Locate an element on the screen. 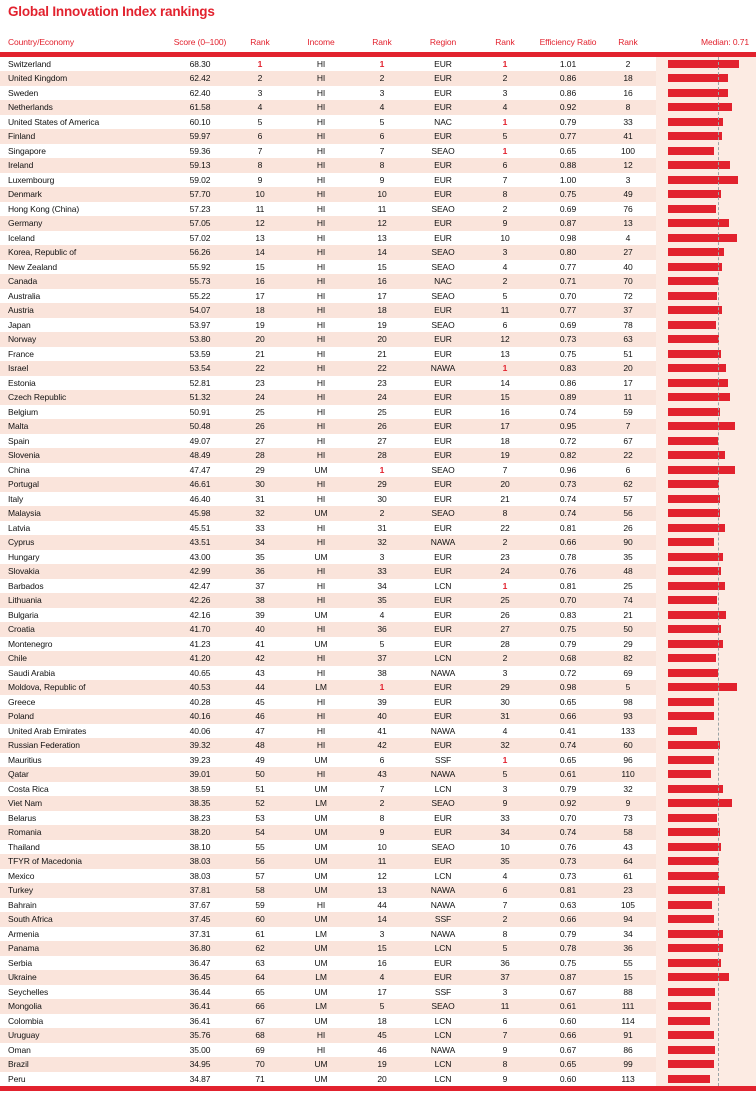  score-cell: 62.40 is located at coordinates (200, 92).